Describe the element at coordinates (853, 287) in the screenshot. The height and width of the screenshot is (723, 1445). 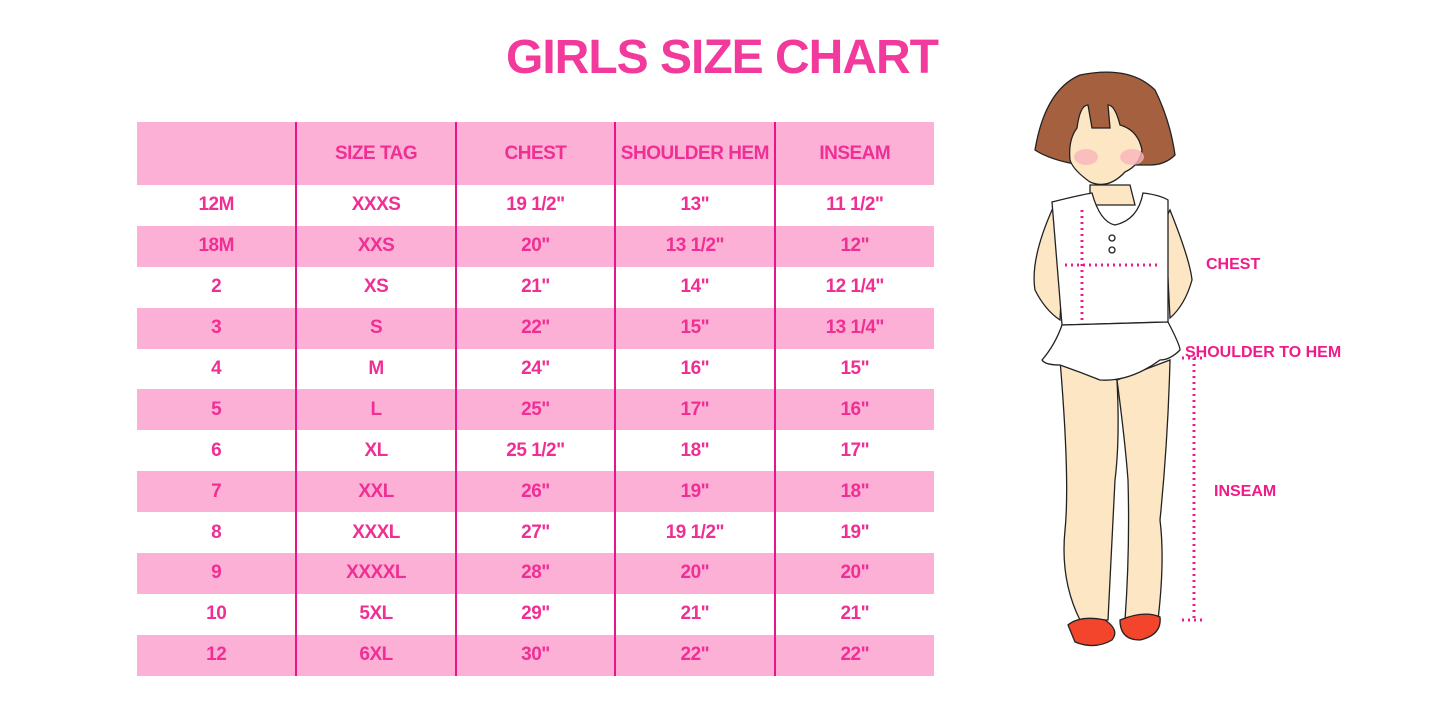
I see `table-cell: 12 1/4"` at that location.